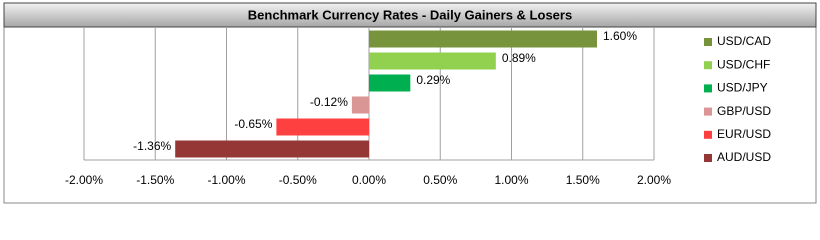  What do you see at coordinates (583, 180) in the screenshot?
I see `x-tick-label: 1.50%` at bounding box center [583, 180].